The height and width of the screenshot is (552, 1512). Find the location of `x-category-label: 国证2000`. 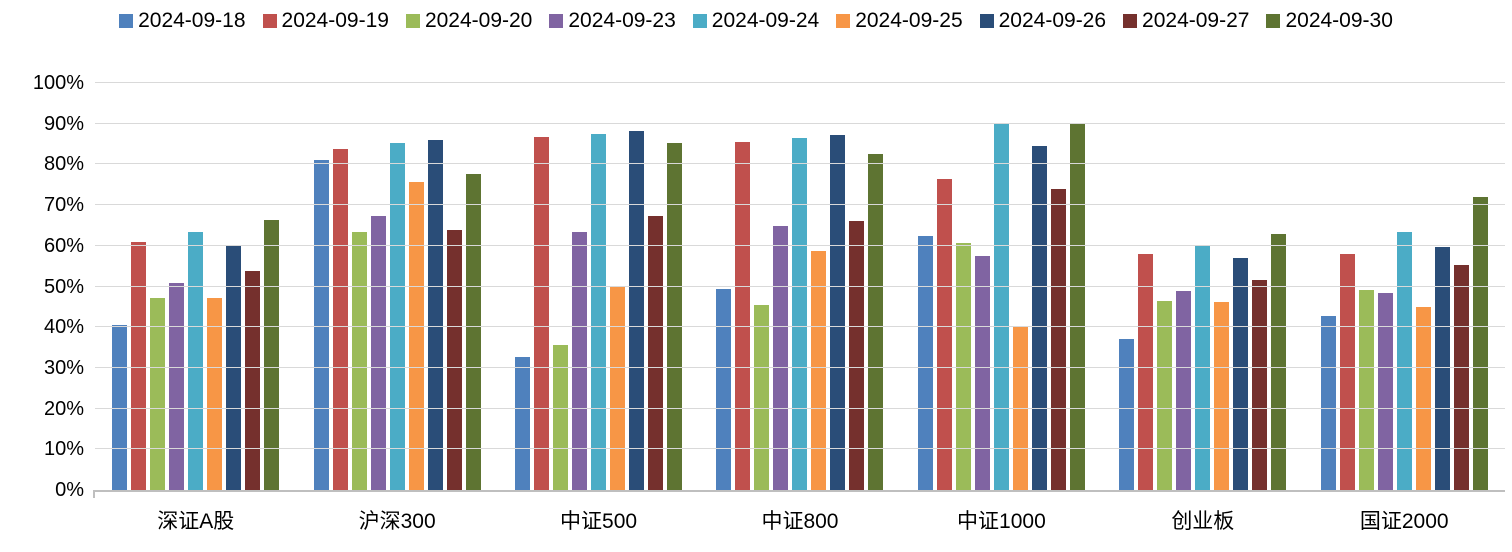

x-category-label: 国证2000 is located at coordinates (1404, 521).